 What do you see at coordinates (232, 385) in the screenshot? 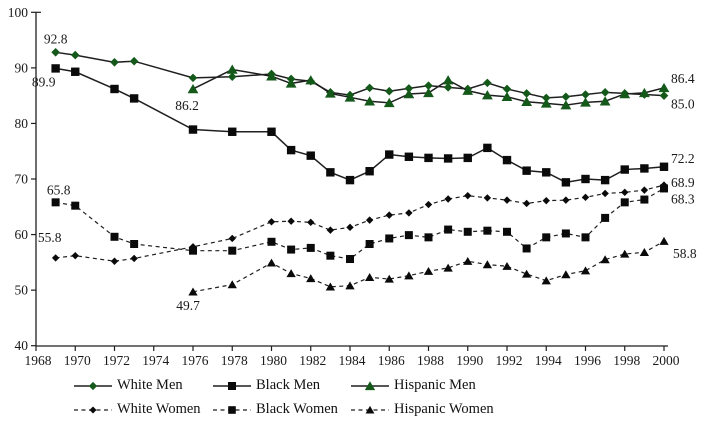
I see `legend-sample-black-men` at bounding box center [232, 385].